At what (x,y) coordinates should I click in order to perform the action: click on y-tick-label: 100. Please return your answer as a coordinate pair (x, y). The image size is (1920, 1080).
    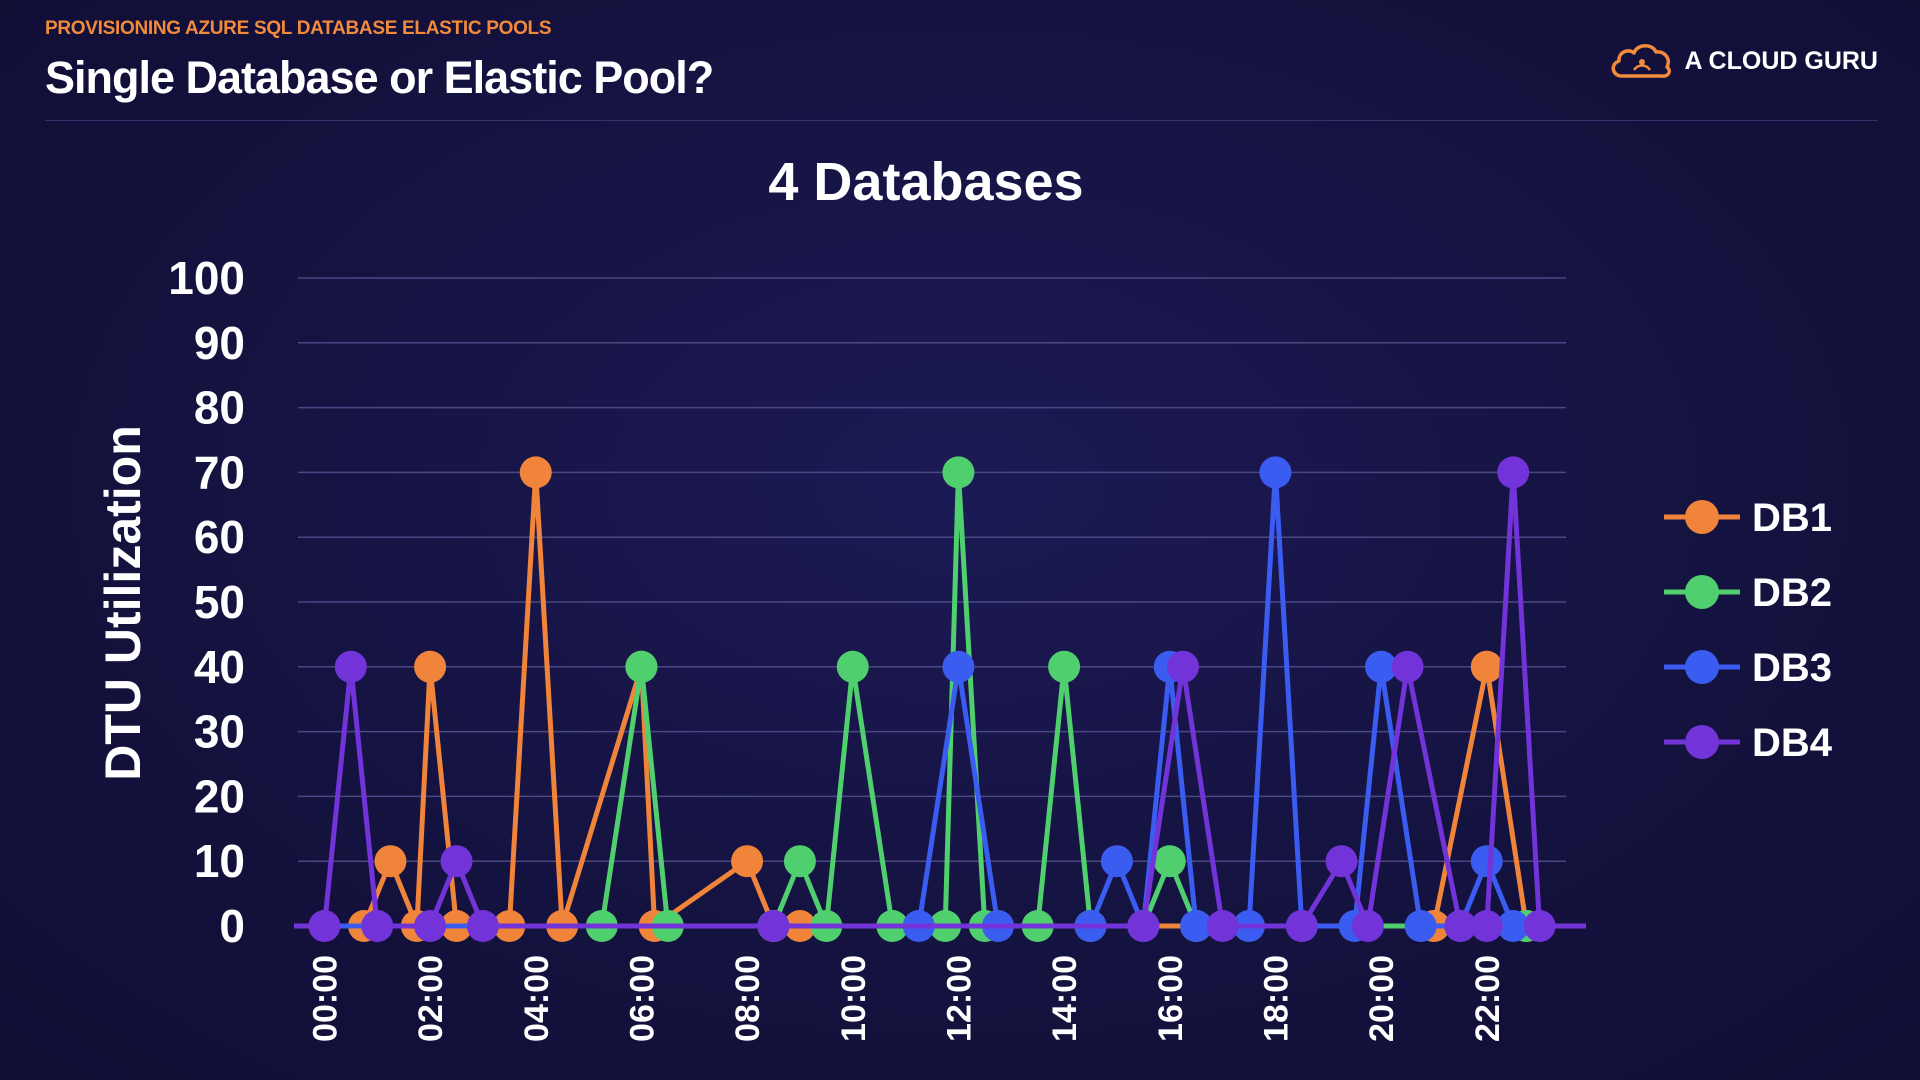
    Looking at the image, I should click on (206, 278).